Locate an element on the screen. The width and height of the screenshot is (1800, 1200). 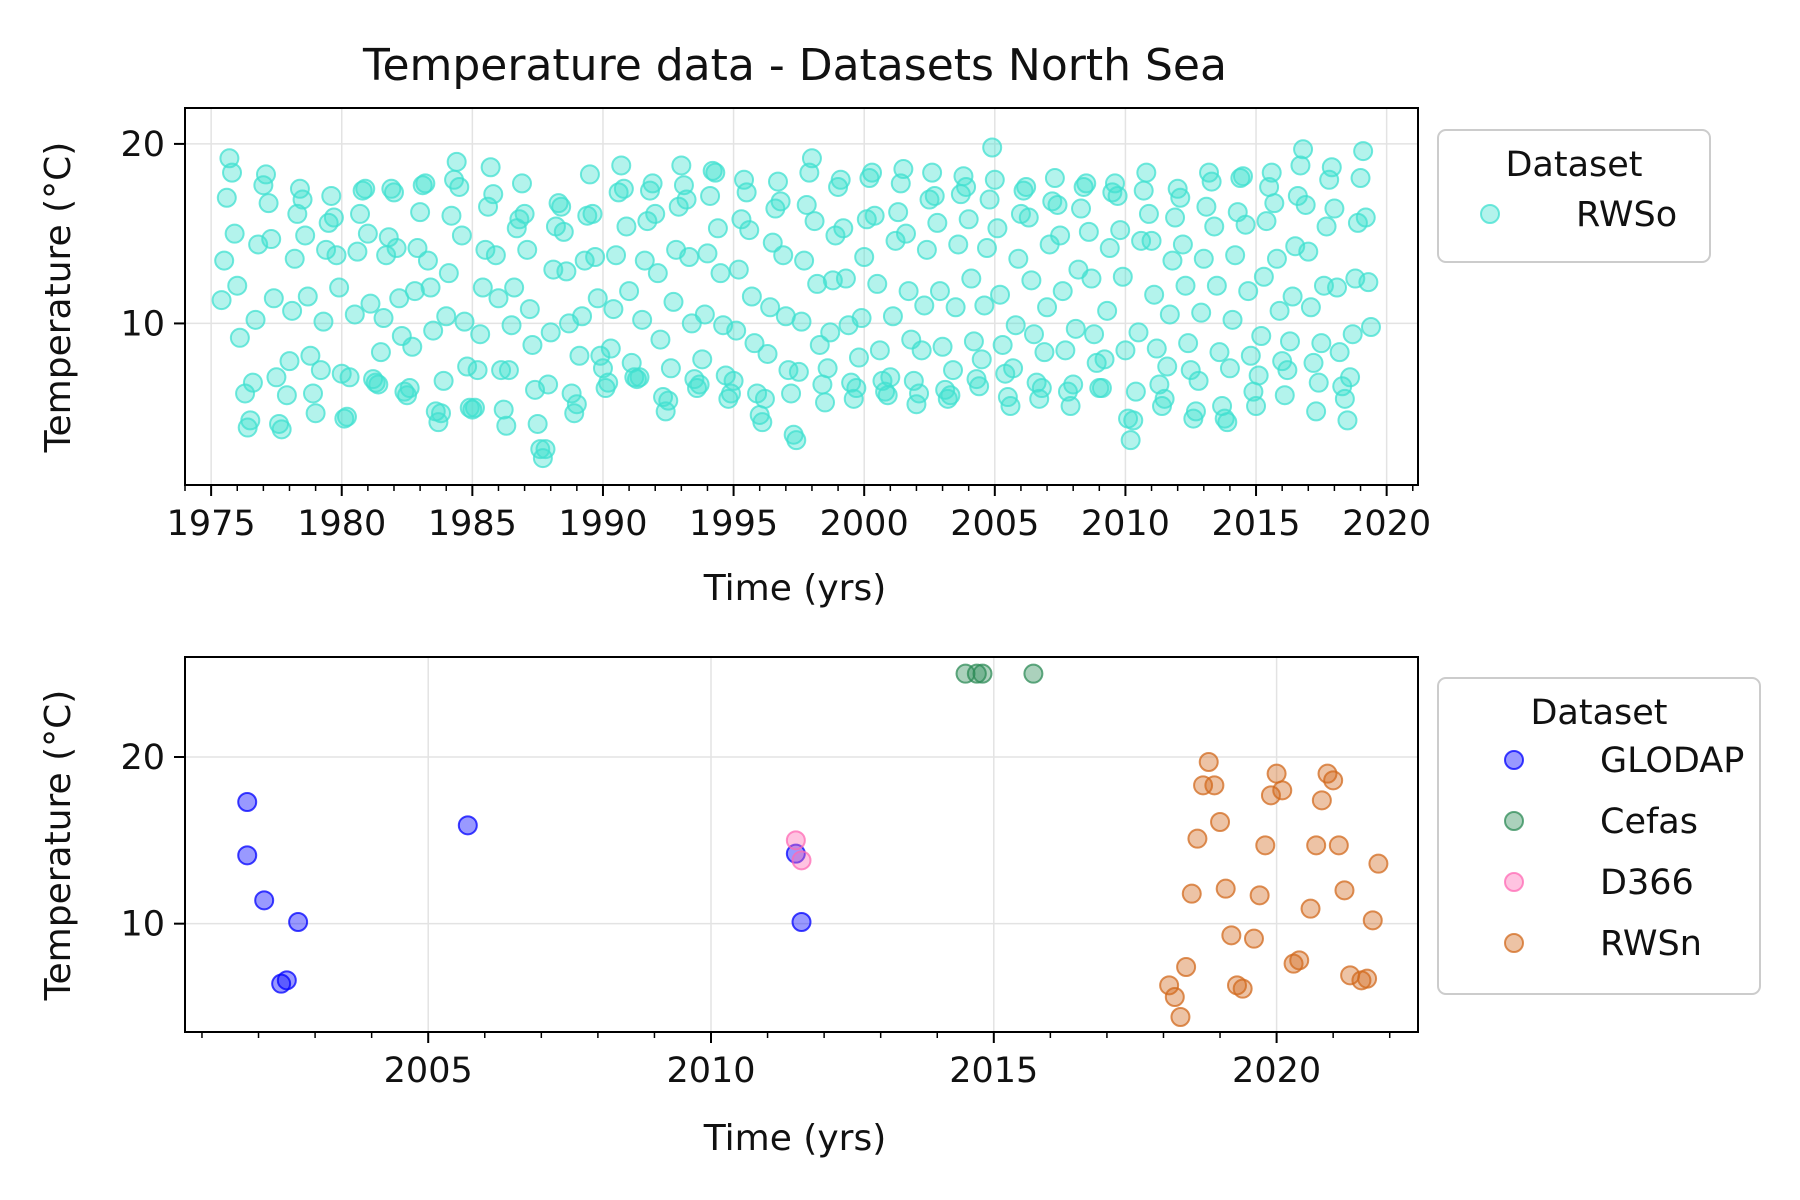
legend-marker-rwsn is located at coordinates (1514, 943).